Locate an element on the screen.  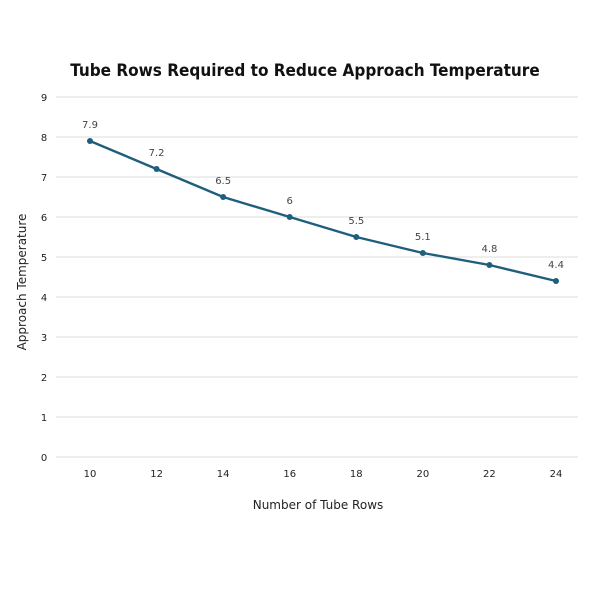
x-axis-label: Number of Tube Rows is located at coordinates (318, 505).